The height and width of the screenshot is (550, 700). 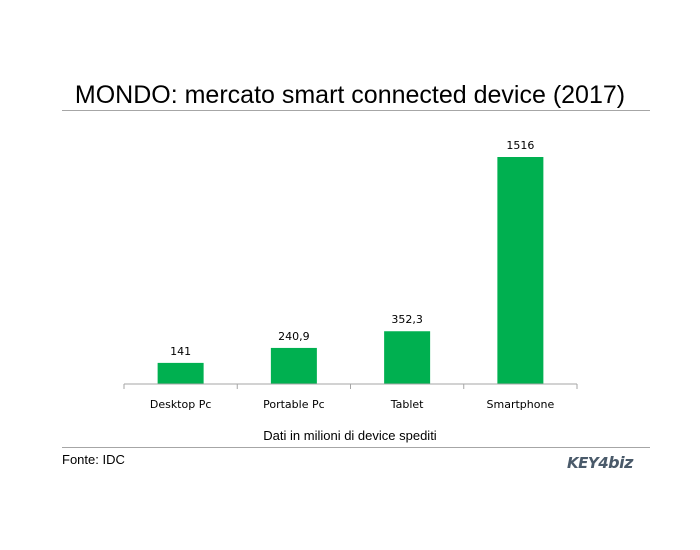 I want to click on x-axis-caption: Dati in milioni di device spediti, so click(x=350, y=435).